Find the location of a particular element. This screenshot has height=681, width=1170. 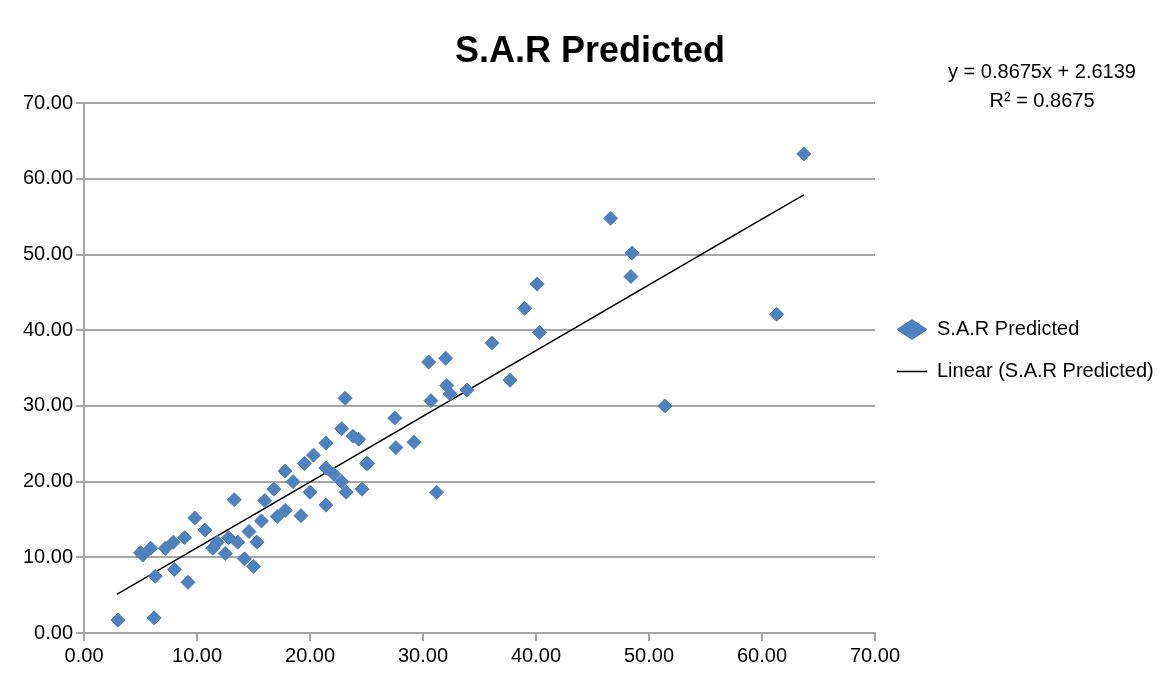

y-tick-label: 40.00 is located at coordinates (48, 328).